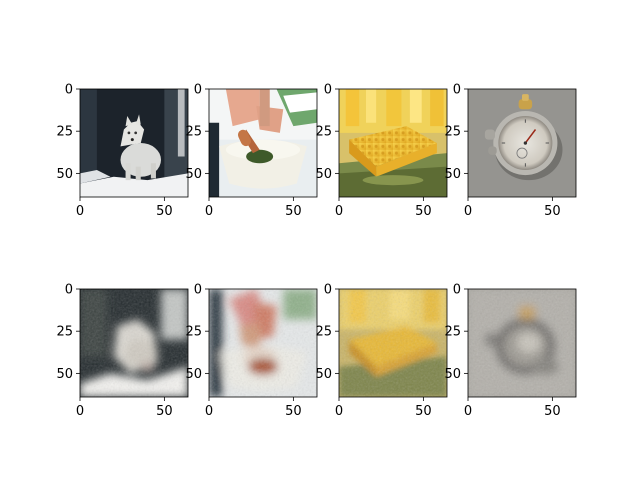  What do you see at coordinates (339, 211) in the screenshot?
I see `x-tick-label-1-3-0: 0` at bounding box center [339, 211].